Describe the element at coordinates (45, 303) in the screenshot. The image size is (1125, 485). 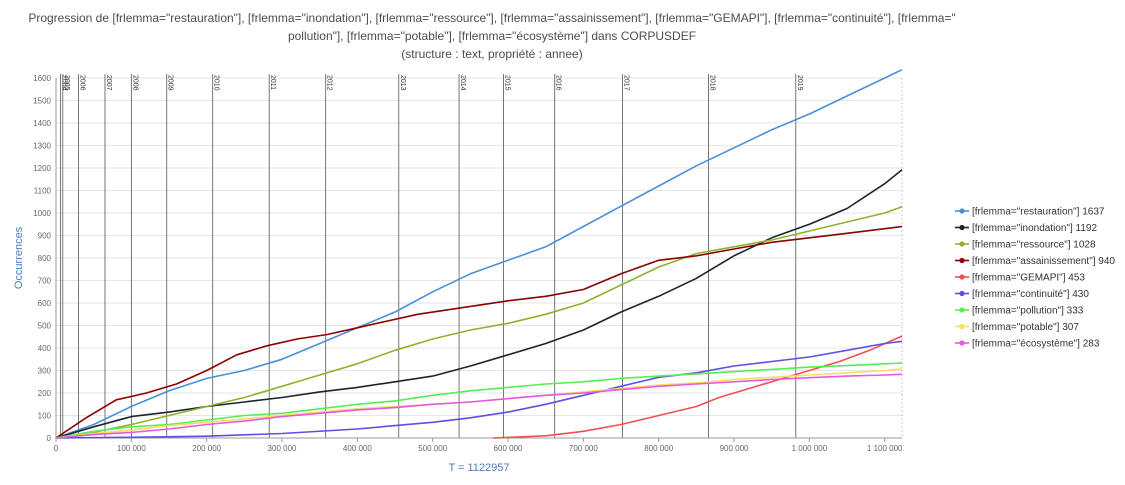
I see `y-tick-label: 600` at that location.